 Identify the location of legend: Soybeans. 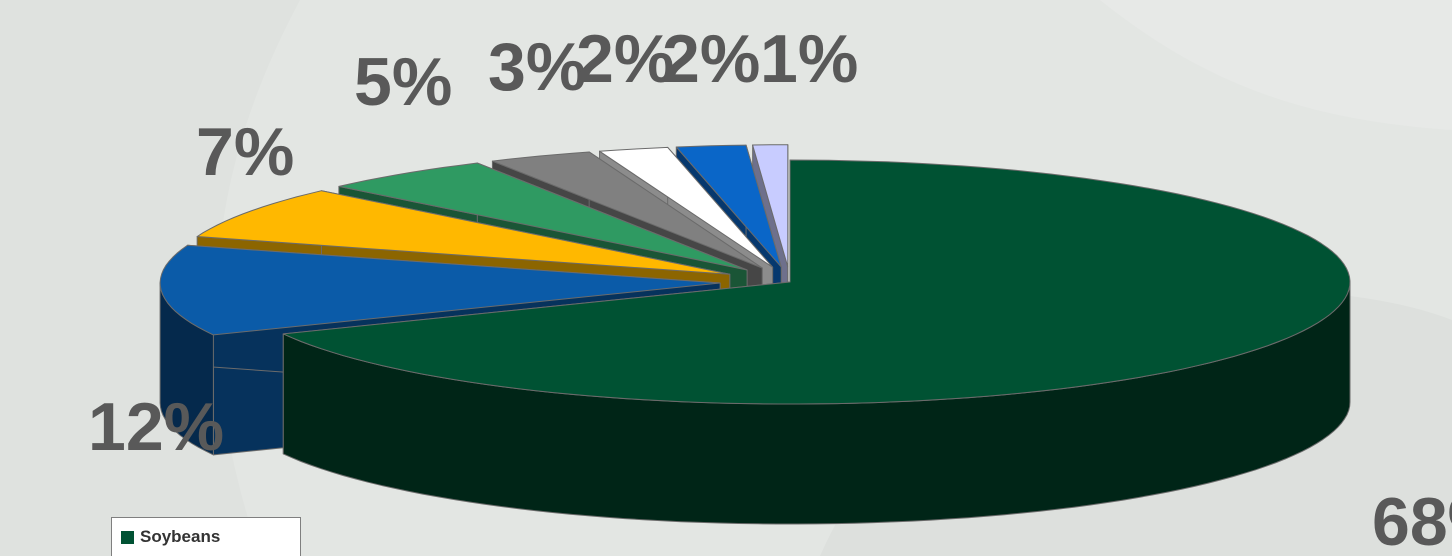
(206, 536).